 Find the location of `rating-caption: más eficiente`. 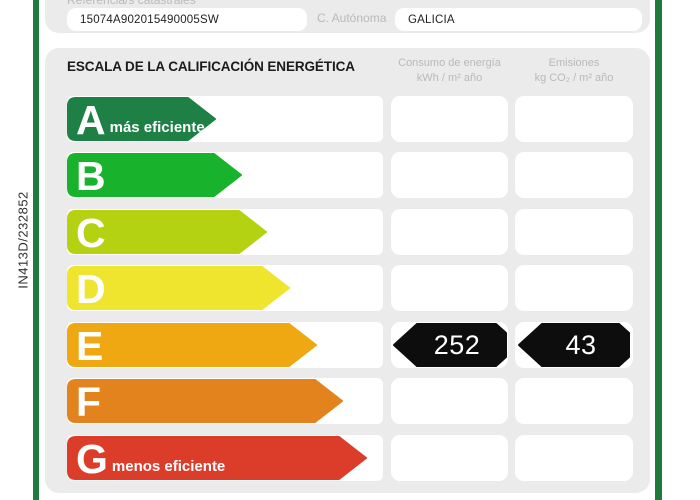

rating-caption: más eficiente is located at coordinates (157, 127).